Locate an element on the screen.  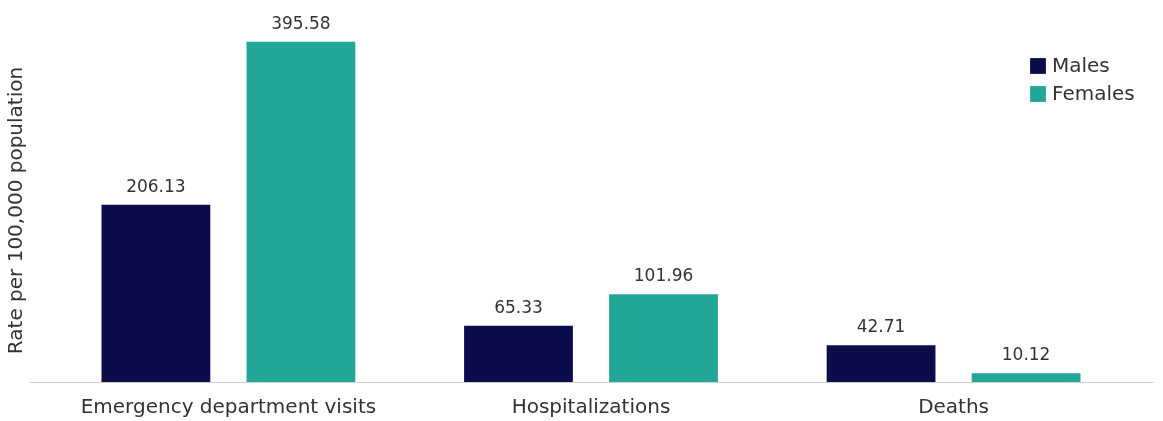
data-label: 206.13 is located at coordinates (156, 185).